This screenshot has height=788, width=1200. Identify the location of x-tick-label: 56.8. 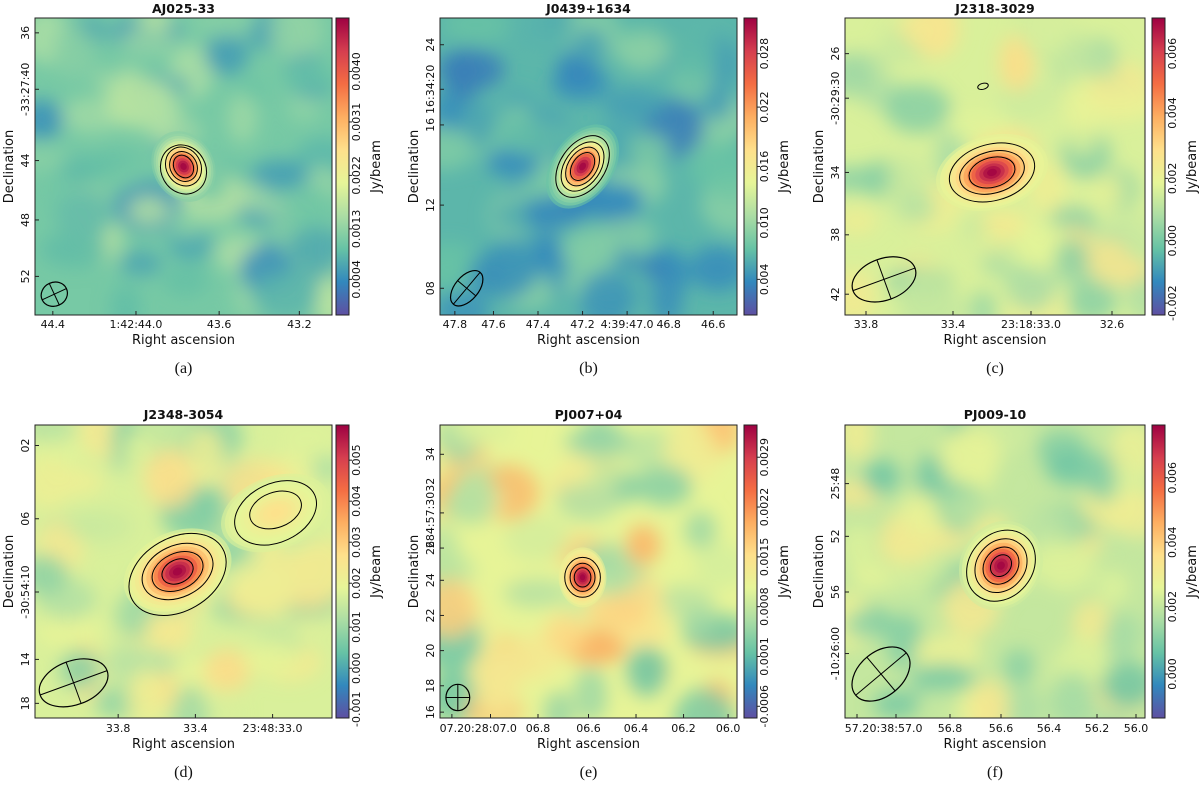
(950, 728).